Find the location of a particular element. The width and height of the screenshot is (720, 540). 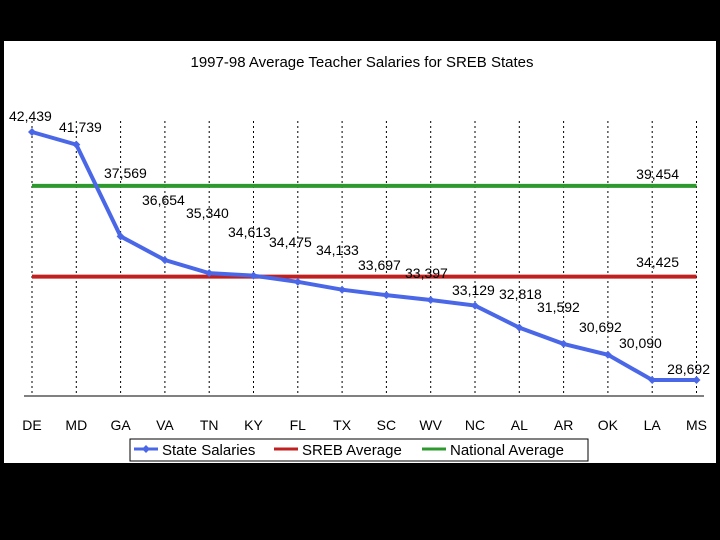

x-tick-label: SC is located at coordinates (386, 425).